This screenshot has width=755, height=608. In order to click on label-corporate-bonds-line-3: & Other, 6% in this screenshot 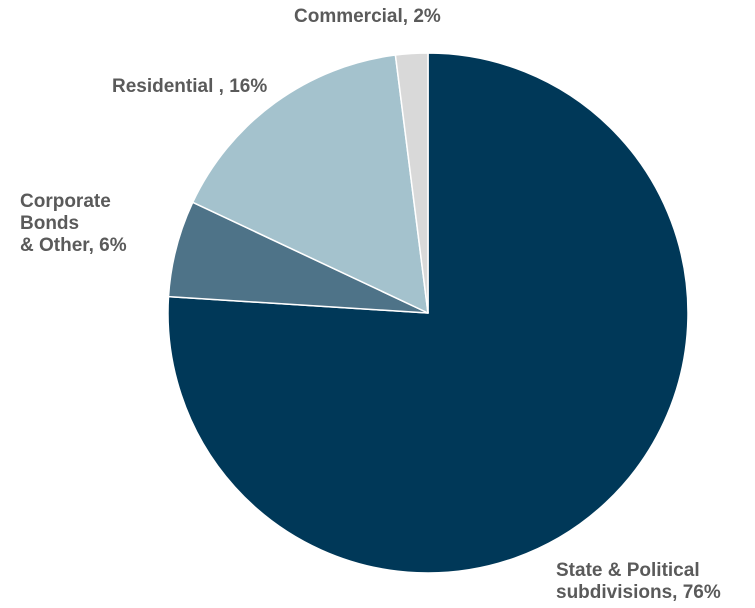, I will do `click(73, 245)`.